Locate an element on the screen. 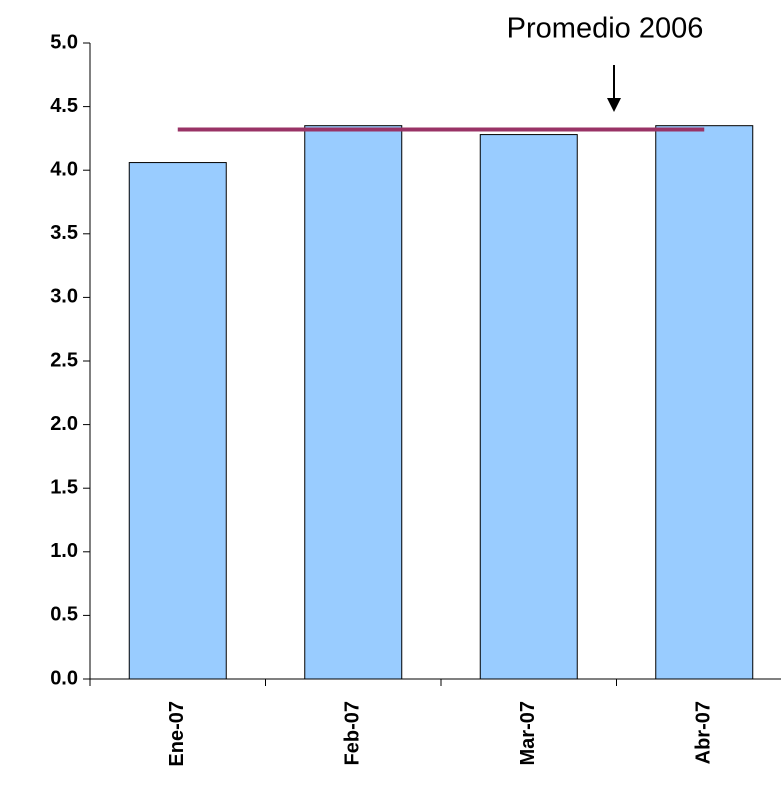  y-tick-label: 4.0 is located at coordinates (64, 169).